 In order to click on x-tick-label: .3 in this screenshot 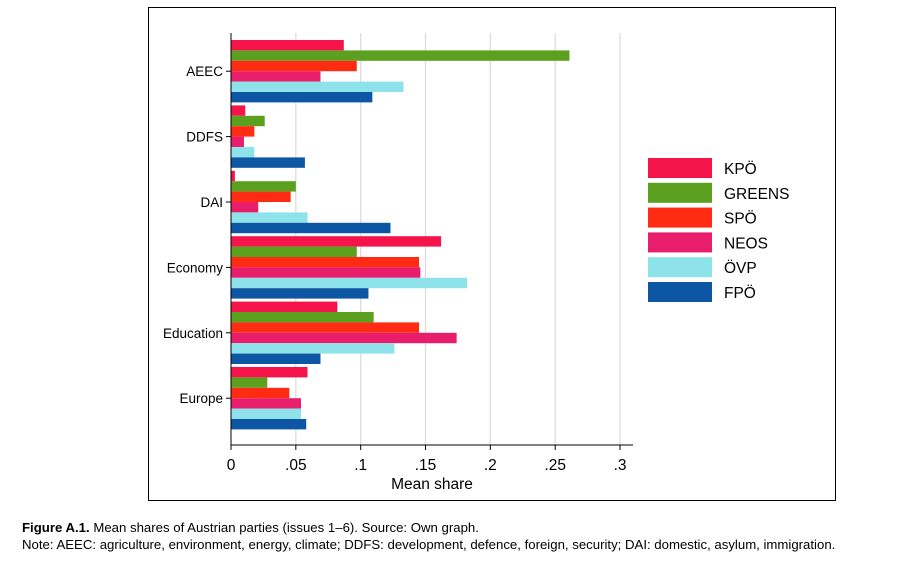, I will do `click(620, 465)`.